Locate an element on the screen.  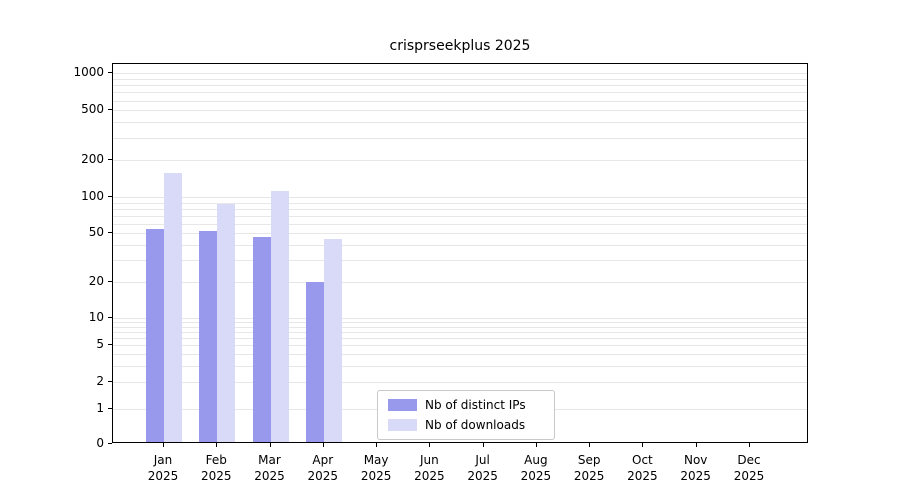
x-tick-label-apr-2025: Apr 2025 is located at coordinates (323, 468).